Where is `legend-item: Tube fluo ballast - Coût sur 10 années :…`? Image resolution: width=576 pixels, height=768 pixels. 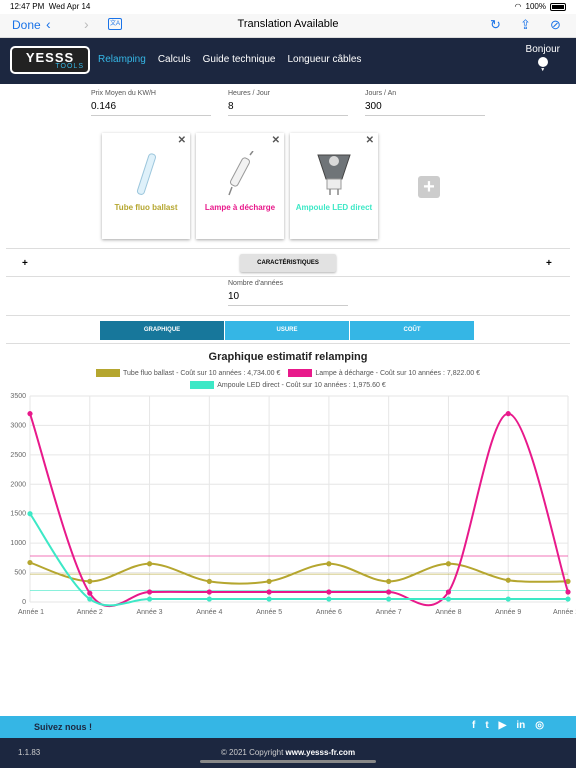
legend-item: Tube fluo ballast - Coût sur 10 années :… is located at coordinates (188, 373).